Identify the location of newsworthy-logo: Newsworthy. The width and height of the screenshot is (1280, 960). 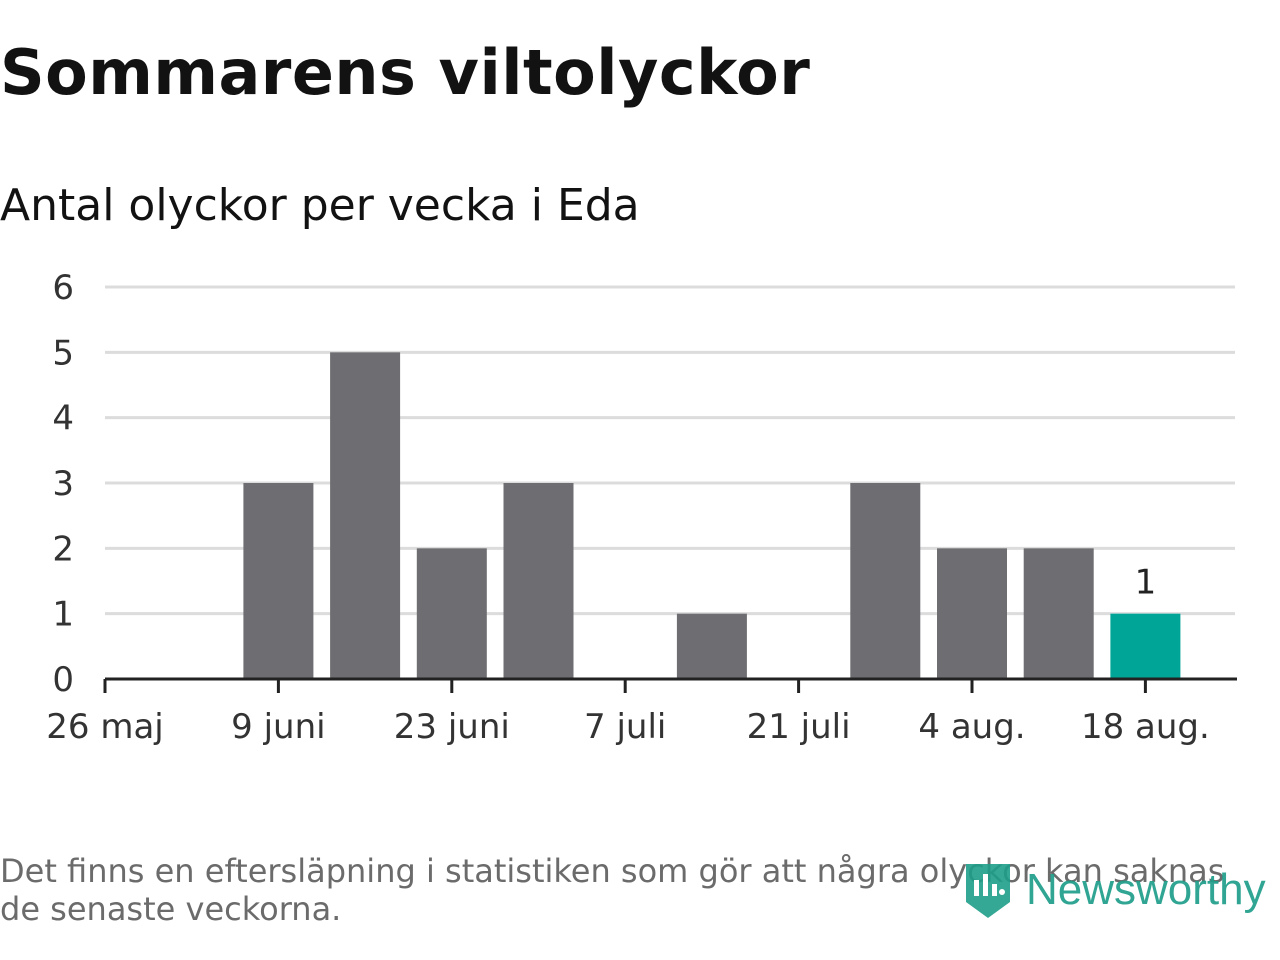
(1114, 890).